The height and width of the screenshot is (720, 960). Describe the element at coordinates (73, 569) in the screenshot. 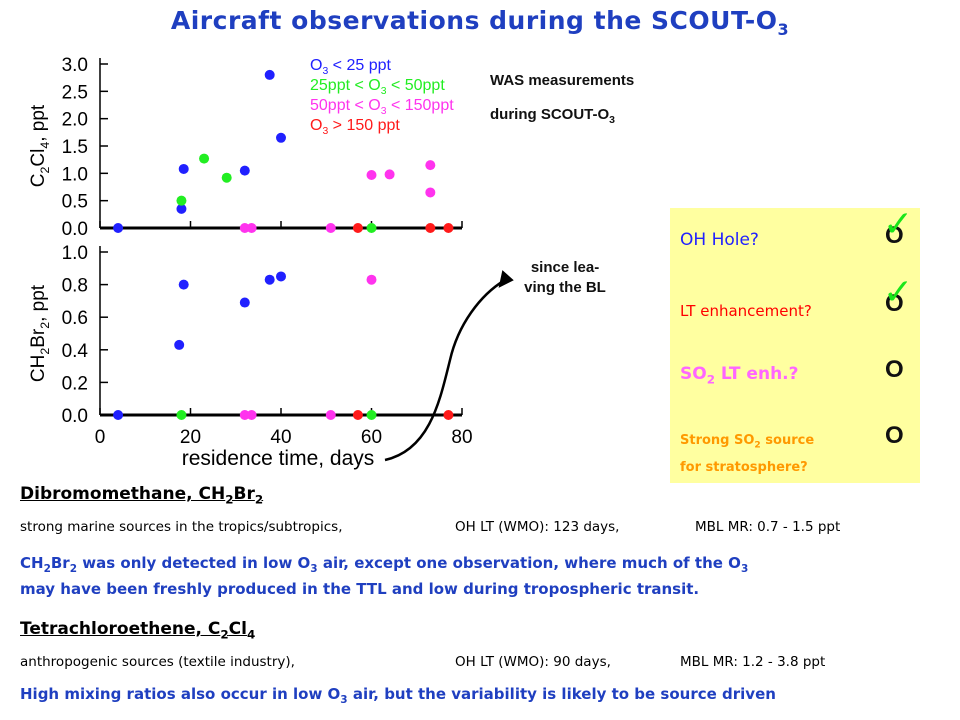

I see `dbm-note-d: 2` at that location.